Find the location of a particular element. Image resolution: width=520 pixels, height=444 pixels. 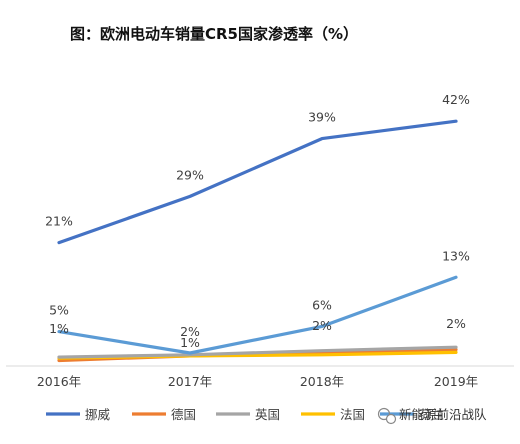

data-label-s2-p1: 1% is located at coordinates (190, 342).